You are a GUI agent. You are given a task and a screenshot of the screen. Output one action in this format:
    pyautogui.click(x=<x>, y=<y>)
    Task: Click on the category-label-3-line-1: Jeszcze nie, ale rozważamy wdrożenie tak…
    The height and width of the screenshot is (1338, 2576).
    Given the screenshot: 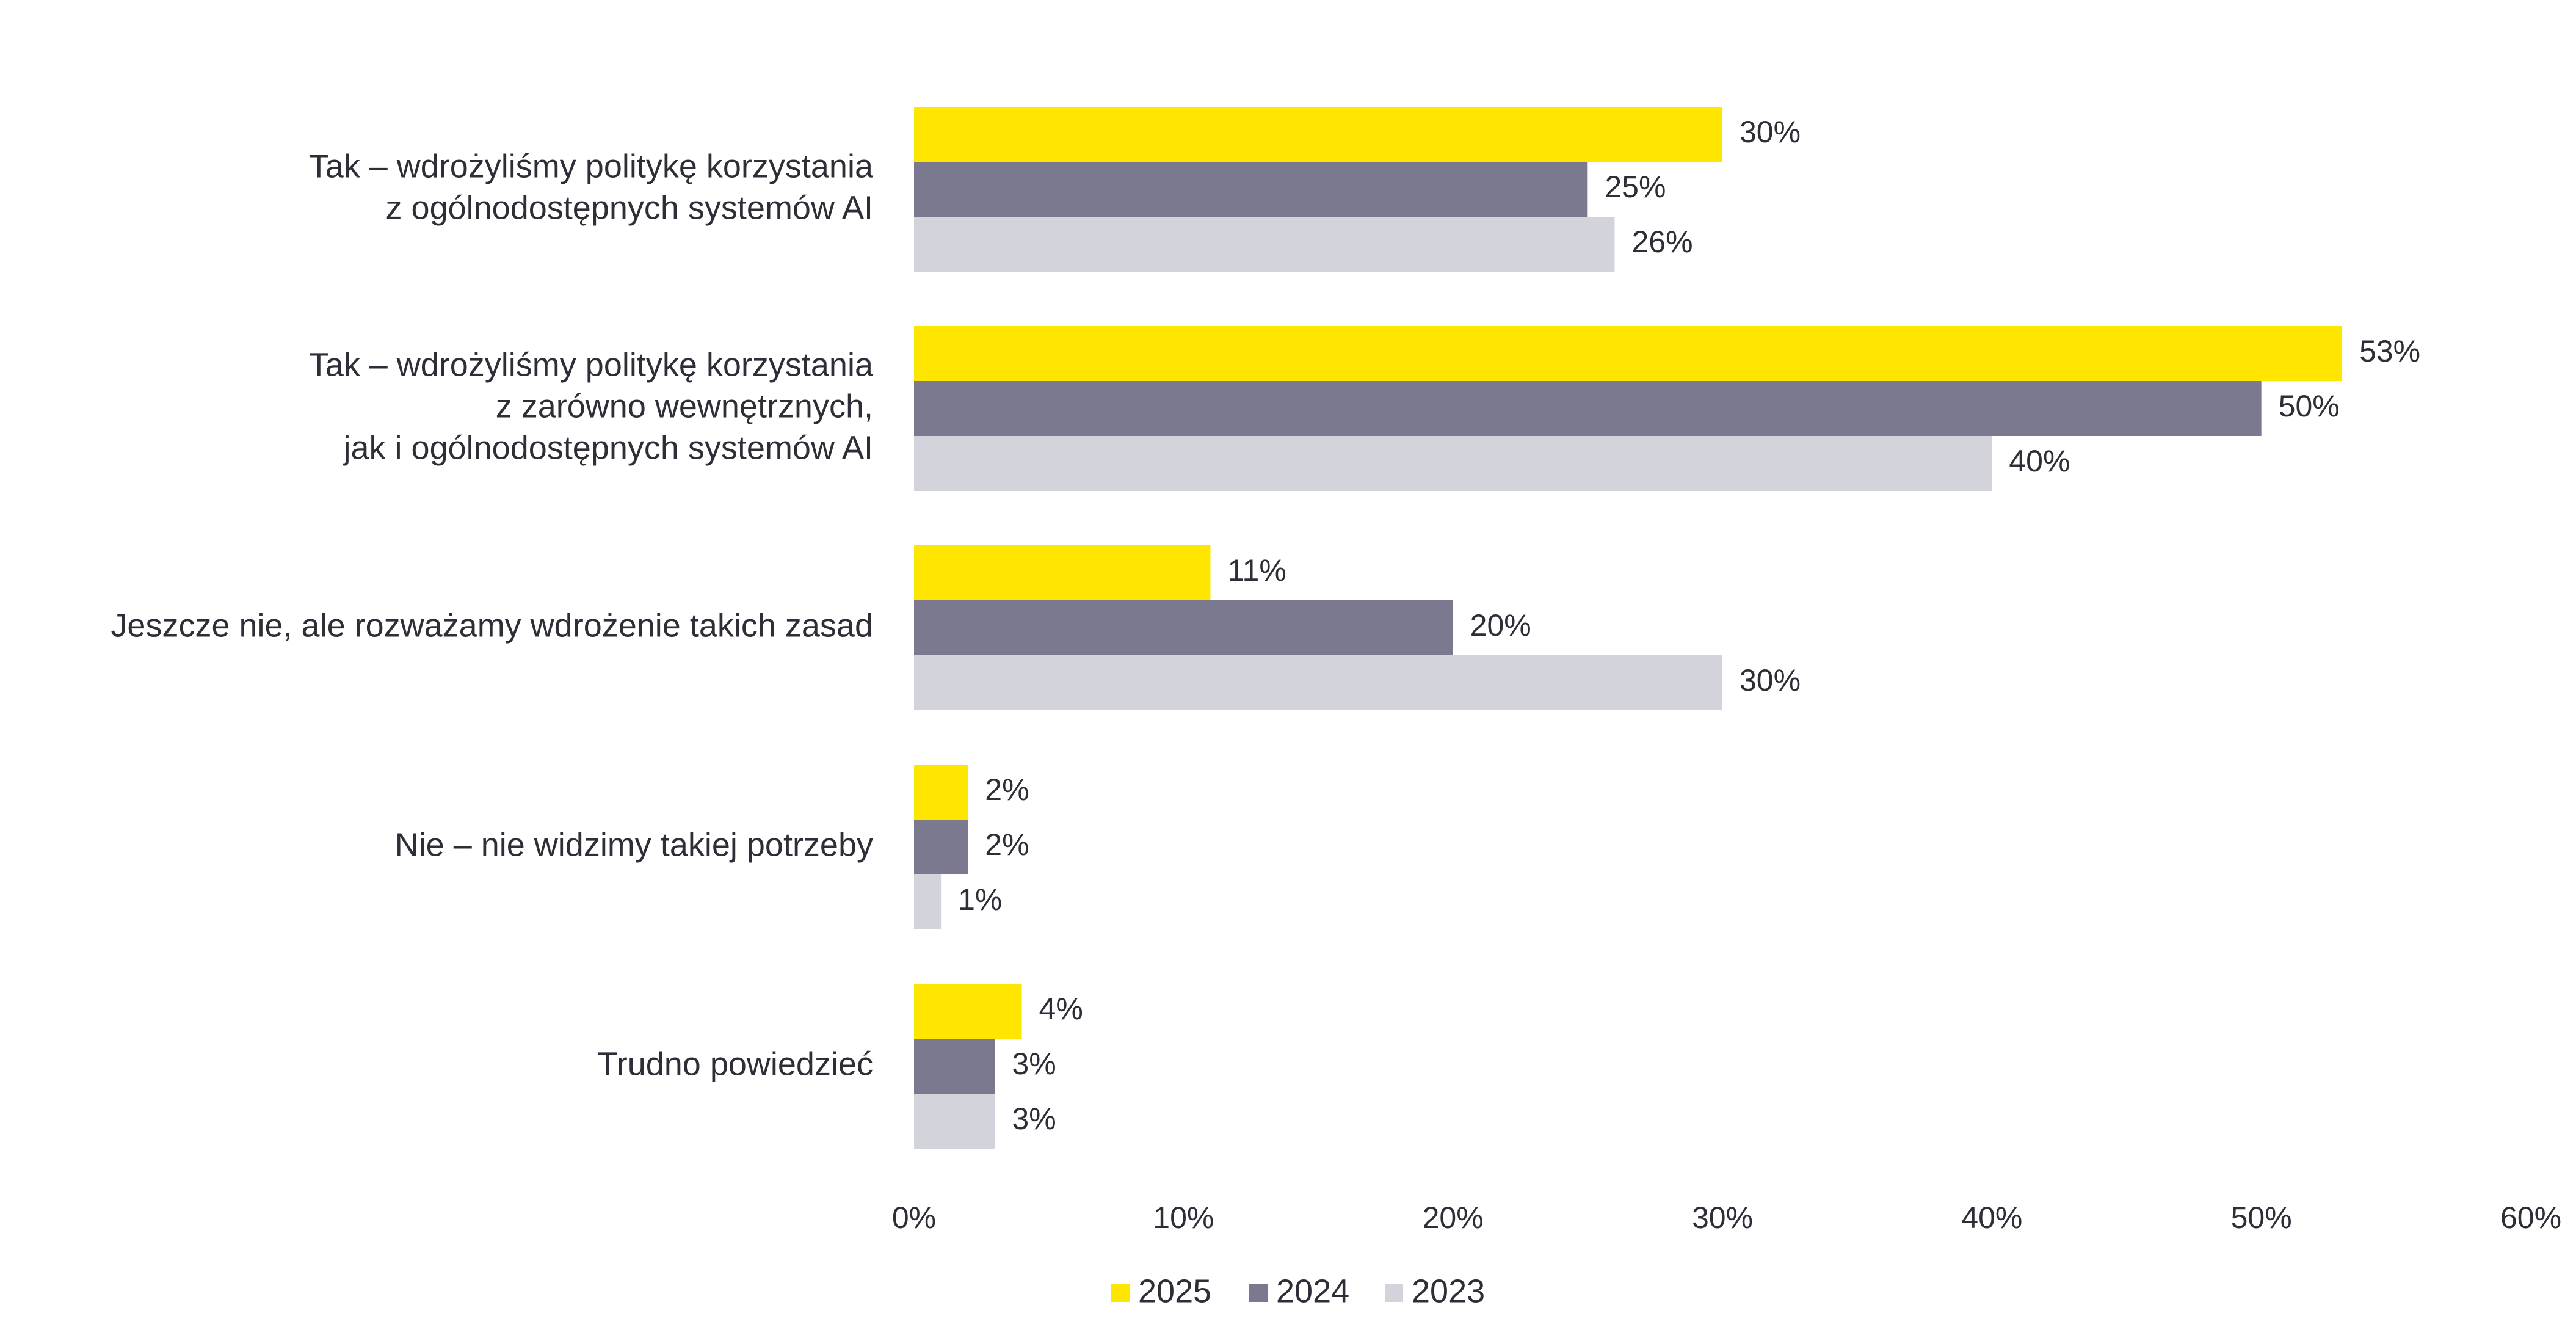 What is the action you would take?
    pyautogui.click(x=492, y=625)
    